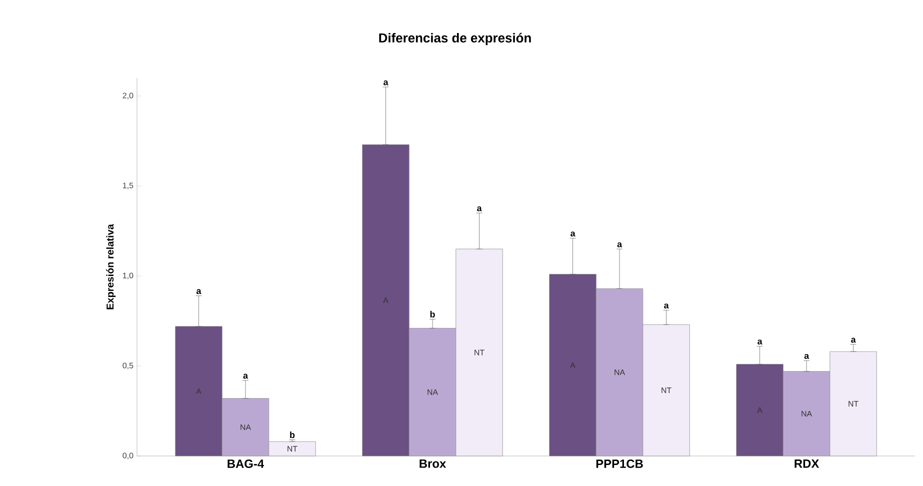 This screenshot has width=923, height=486. I want to click on x-tick-label: RDX, so click(807, 464).